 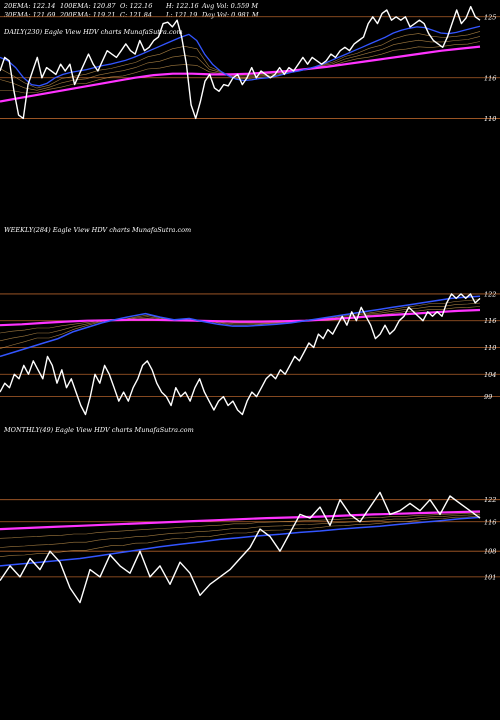 What do you see at coordinates (88, 15) in the screenshot?
I see `ema200-readout: 200EMA: 119.21` at bounding box center [88, 15].